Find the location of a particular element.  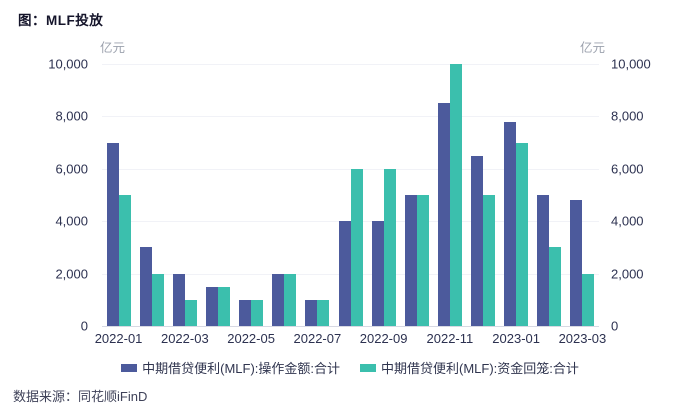

bar-2023-01-series2 is located at coordinates (522, 234).